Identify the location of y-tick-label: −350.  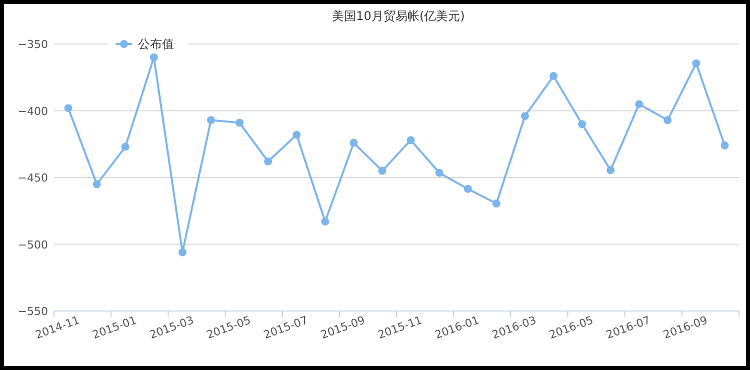
(33, 44).